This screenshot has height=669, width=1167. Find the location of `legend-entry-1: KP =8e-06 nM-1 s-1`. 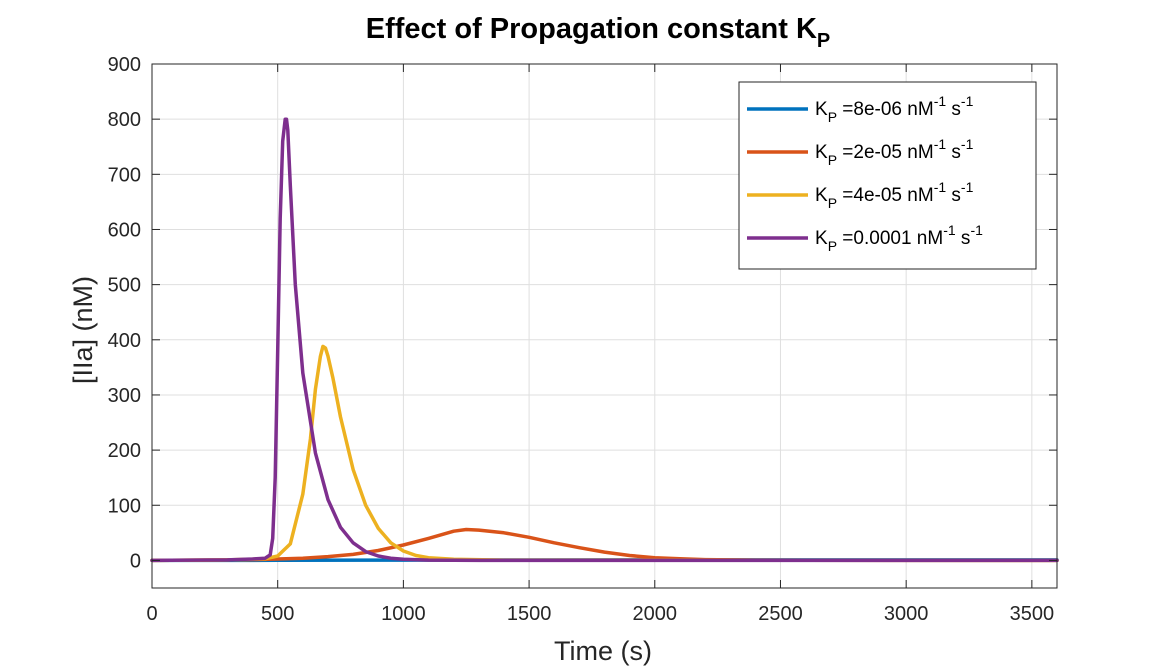

legend-entry-1: KP =8e-06 nM-1 s-1 is located at coordinates (894, 109).